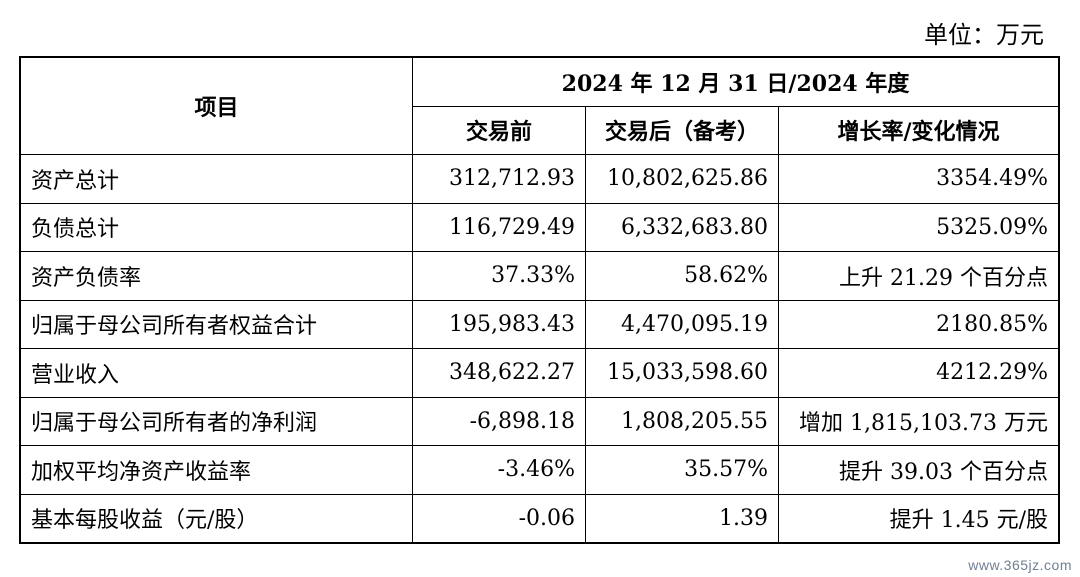  I want to click on row-after: 10,802,625.86, so click(682, 179).